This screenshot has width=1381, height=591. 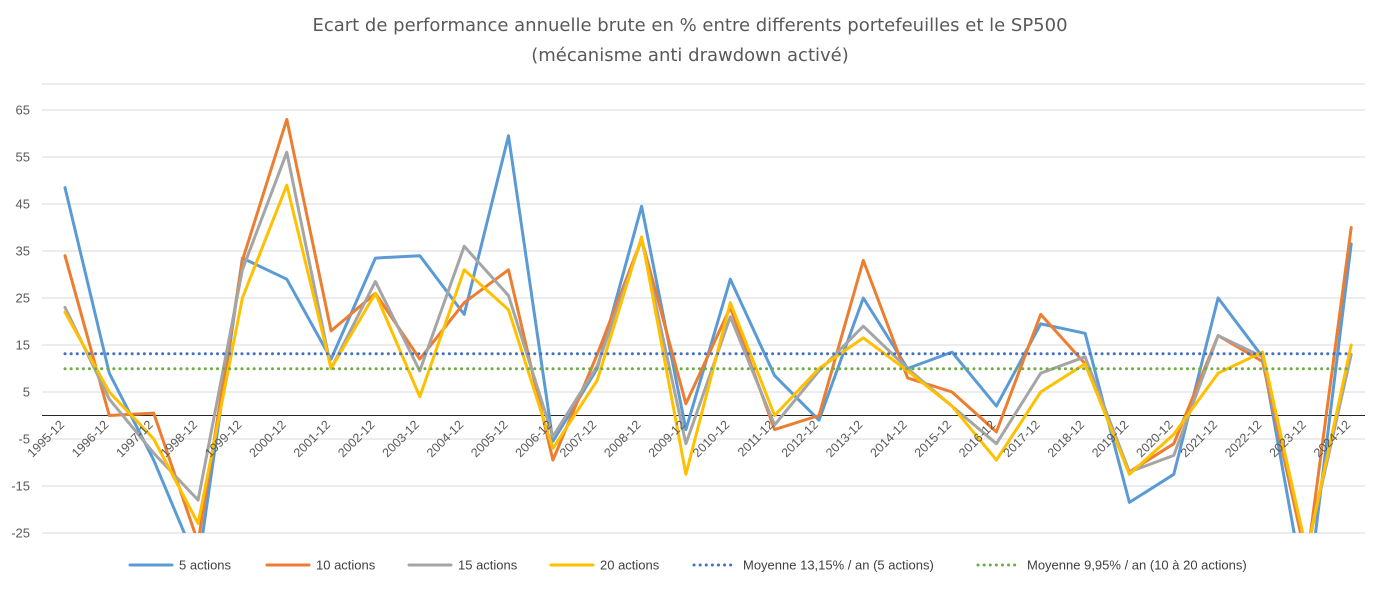 I want to click on chart-subtitle: (mécanisme anti drawdown activé), so click(x=690, y=55).